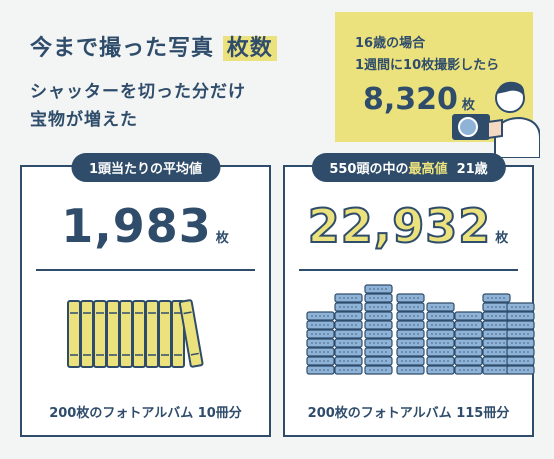 This screenshot has height=459, width=554. I want to click on max-value-unit: 枚, so click(502, 238).